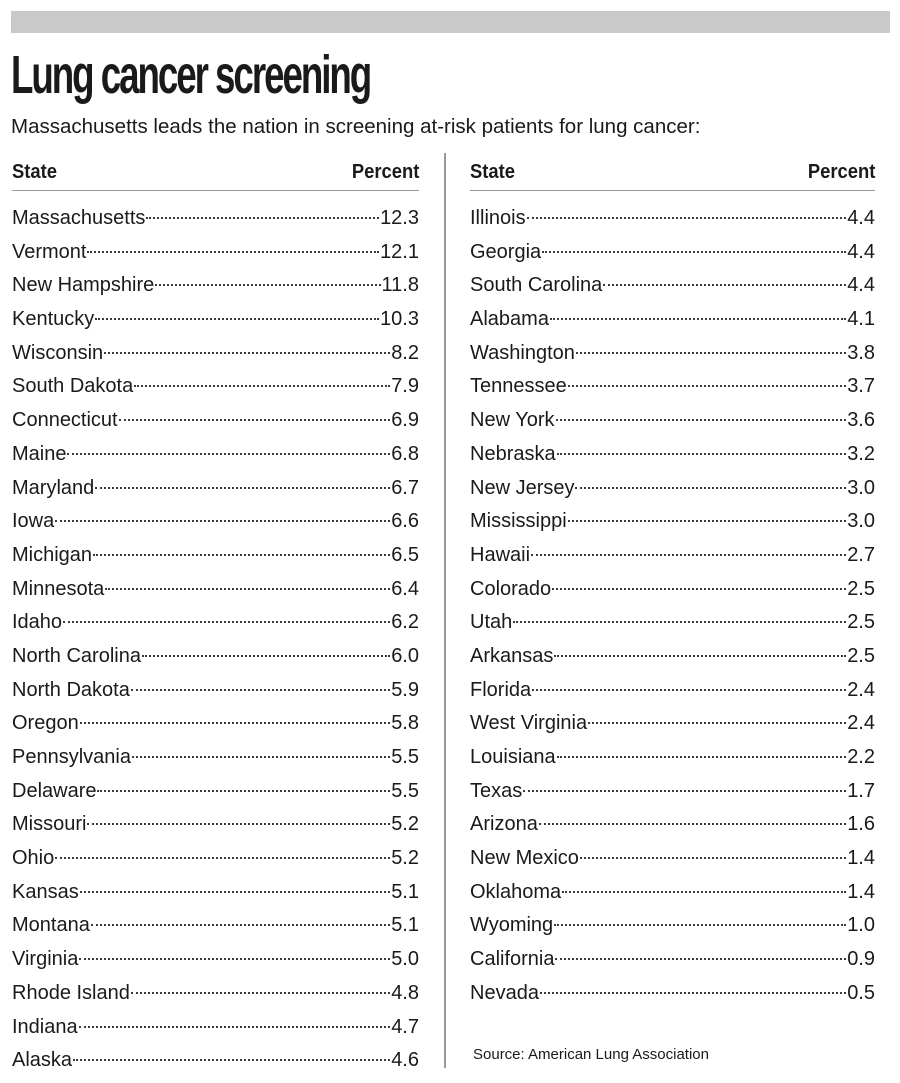 The width and height of the screenshot is (900, 1083). What do you see at coordinates (58, 352) in the screenshot?
I see `state-name: Wisconsin` at bounding box center [58, 352].